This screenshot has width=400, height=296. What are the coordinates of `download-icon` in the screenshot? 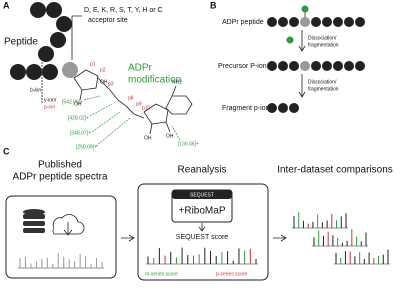 It's located at (68, 229).